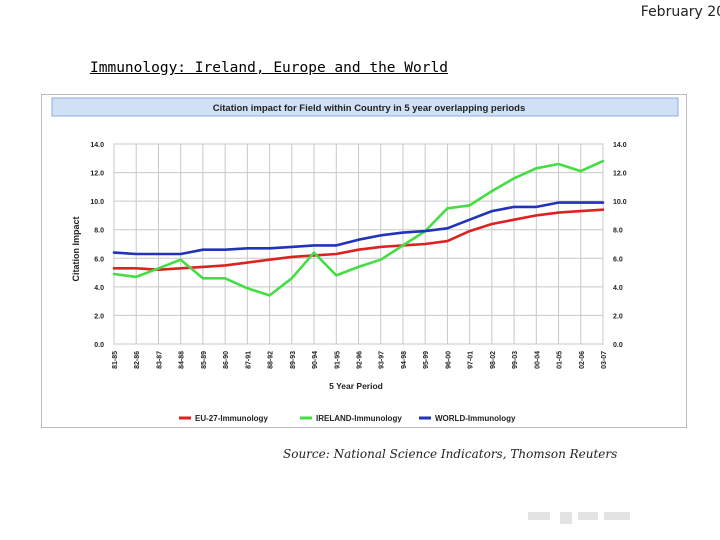 The height and width of the screenshot is (540, 720). Describe the element at coordinates (359, 418) in the screenshot. I see `legend-label: IRELAND-Immunology` at that location.